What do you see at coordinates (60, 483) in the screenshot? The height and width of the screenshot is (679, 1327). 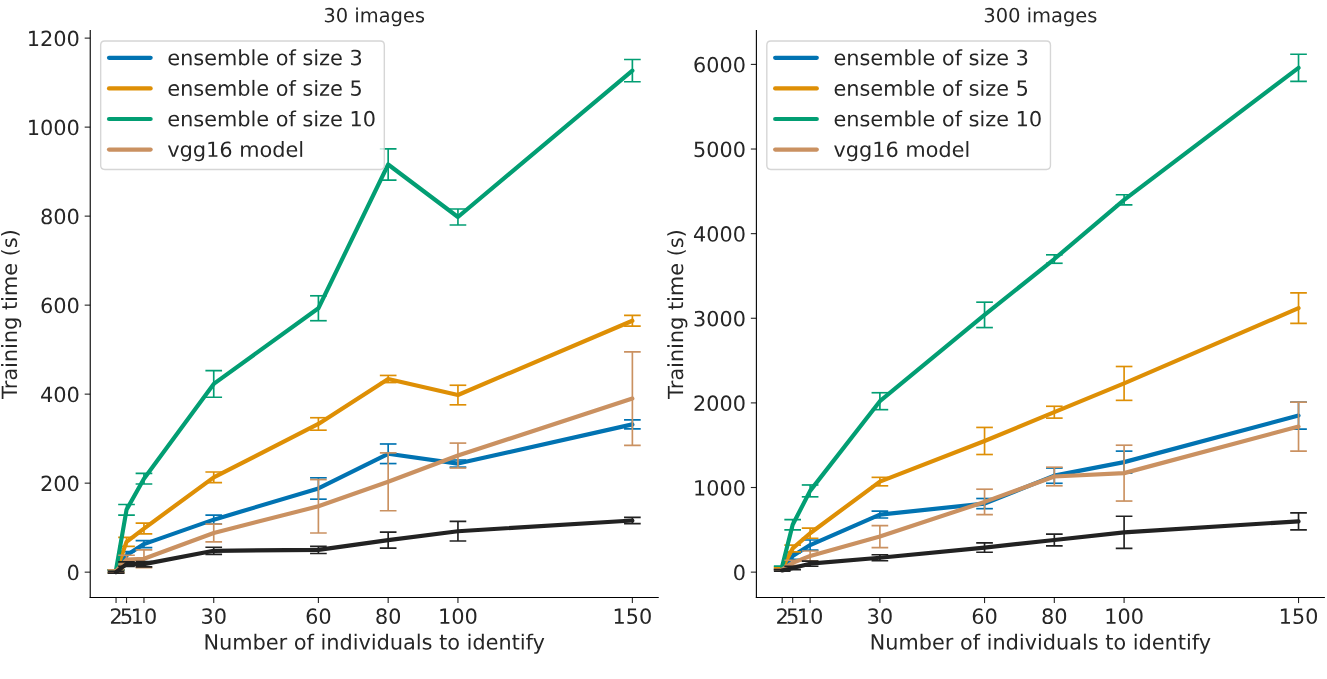 I see `y-tick-label: 200` at bounding box center [60, 483].